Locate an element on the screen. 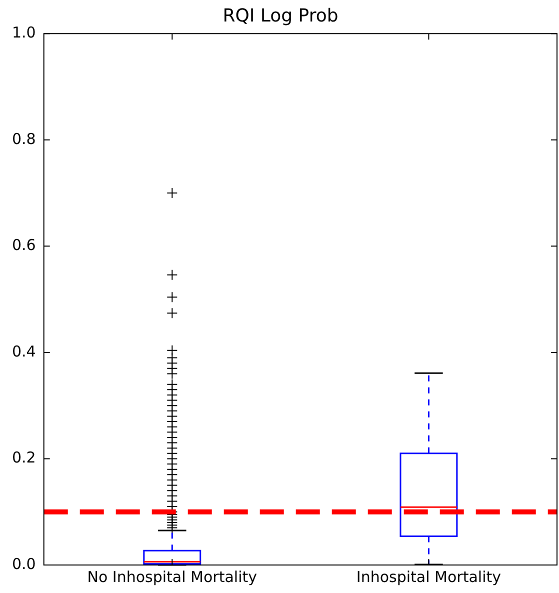 The width and height of the screenshot is (559, 593). y-tick-label: 0.8 is located at coordinates (24, 139).